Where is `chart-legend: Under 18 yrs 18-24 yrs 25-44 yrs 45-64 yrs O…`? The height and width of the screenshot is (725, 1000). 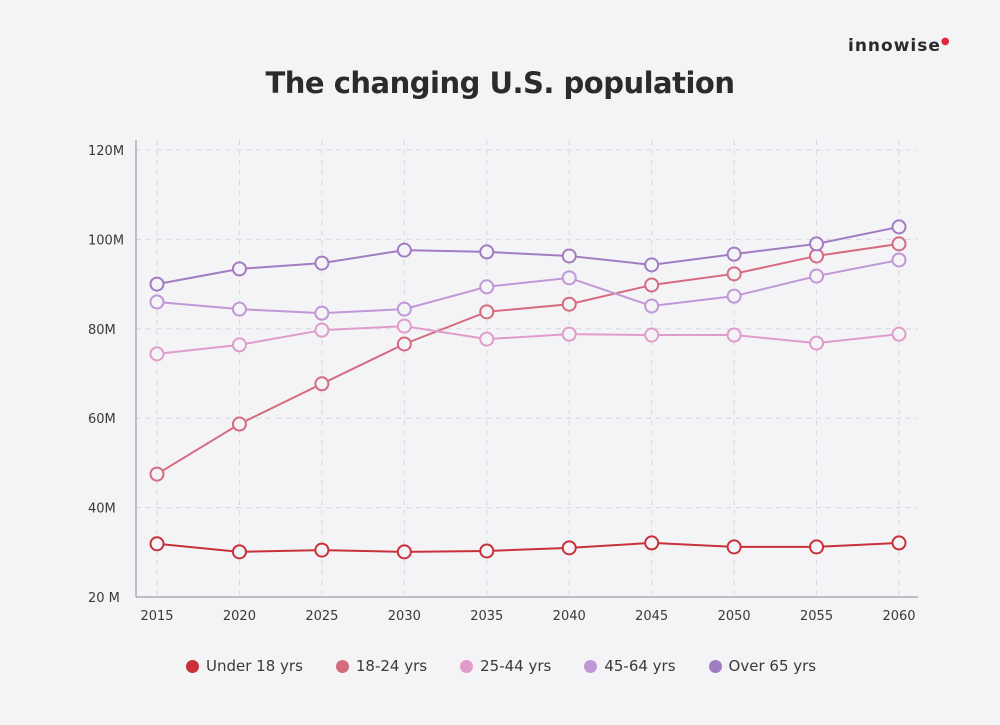
chart-legend: Under 18 yrs 18-24 yrs 25-44 yrs 45-64 yrs O… is located at coordinates (517, 666).